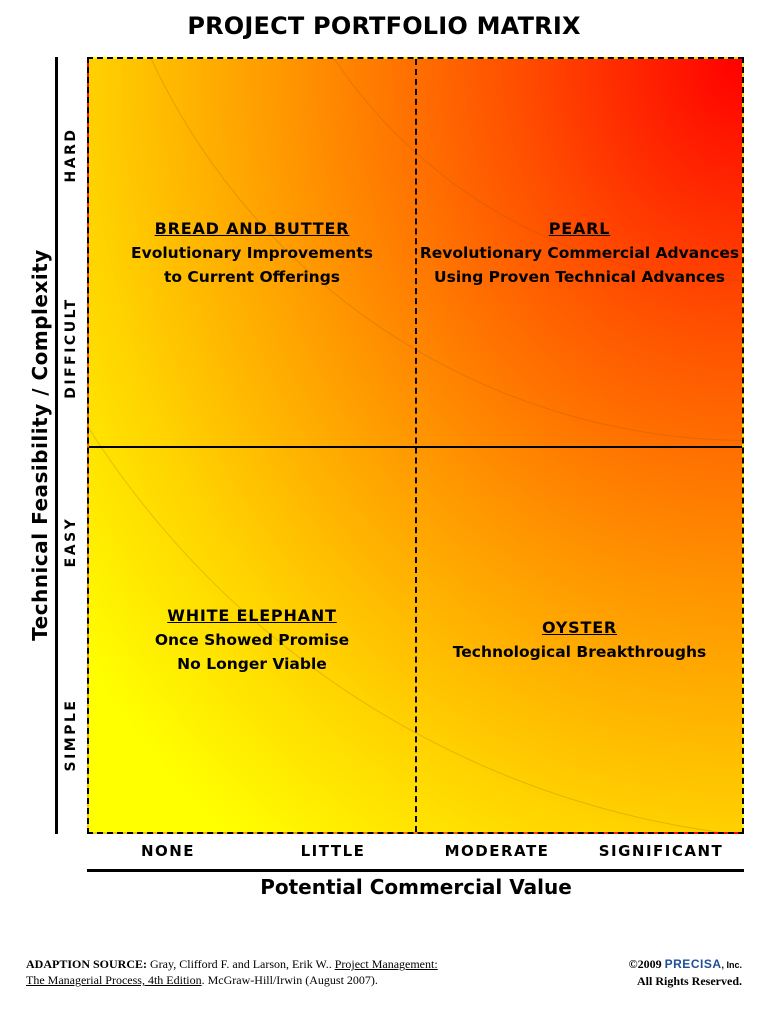 The height and width of the screenshot is (1024, 768). I want to click on x-tick-significant: SIGNIFICANT, so click(661, 851).